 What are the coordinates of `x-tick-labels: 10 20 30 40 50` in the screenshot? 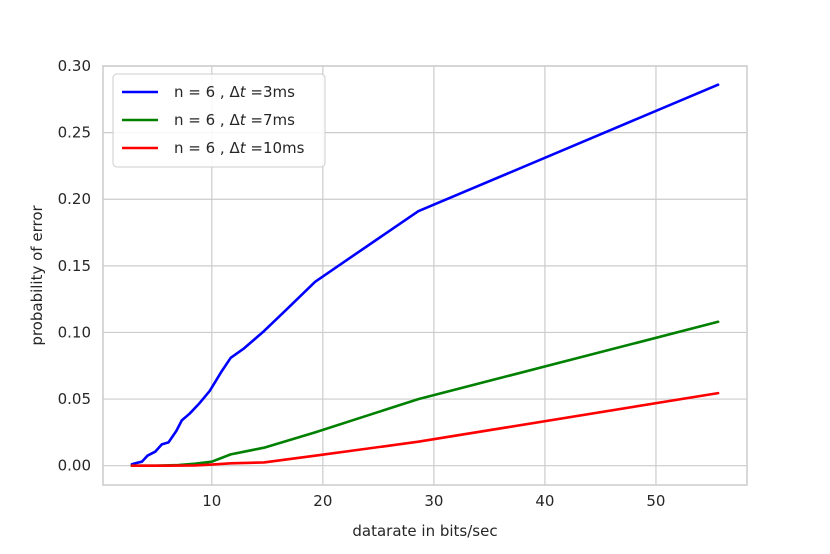 It's located at (433, 501).